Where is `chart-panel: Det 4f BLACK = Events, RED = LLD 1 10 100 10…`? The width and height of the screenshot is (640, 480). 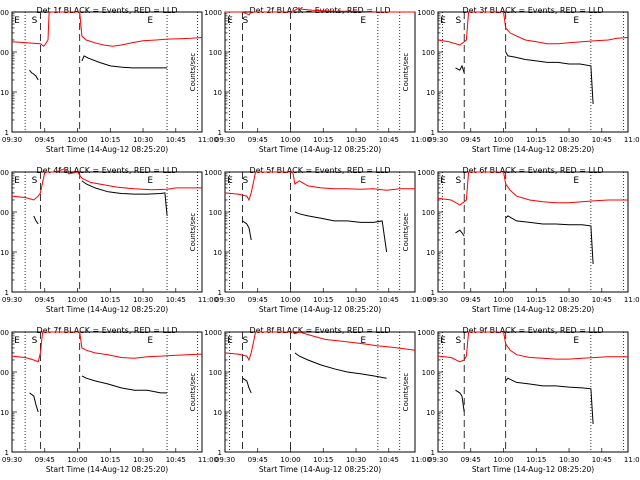
chart-panel: Det 4f BLACK = Events, RED = LLD 1 10 100 10… is located at coordinates (109, 240).